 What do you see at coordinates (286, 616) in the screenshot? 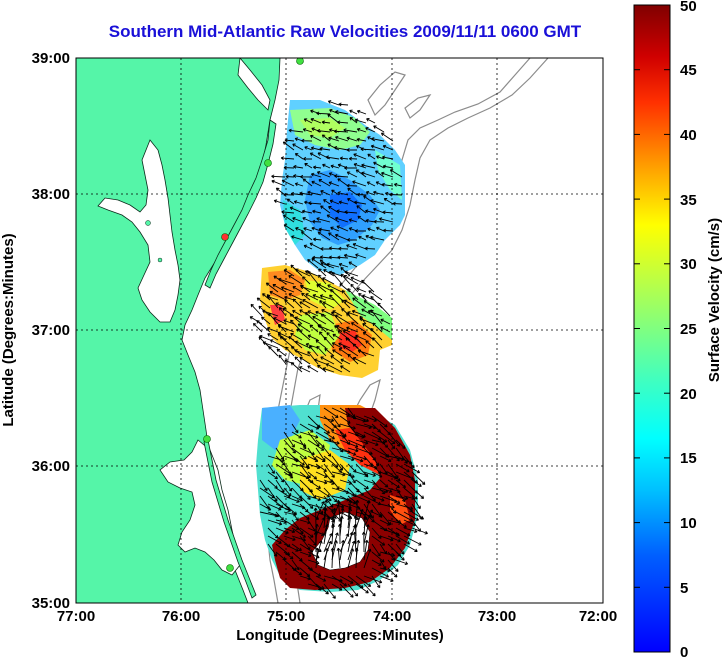
I see `x-tick-label: 75:00` at bounding box center [286, 616].